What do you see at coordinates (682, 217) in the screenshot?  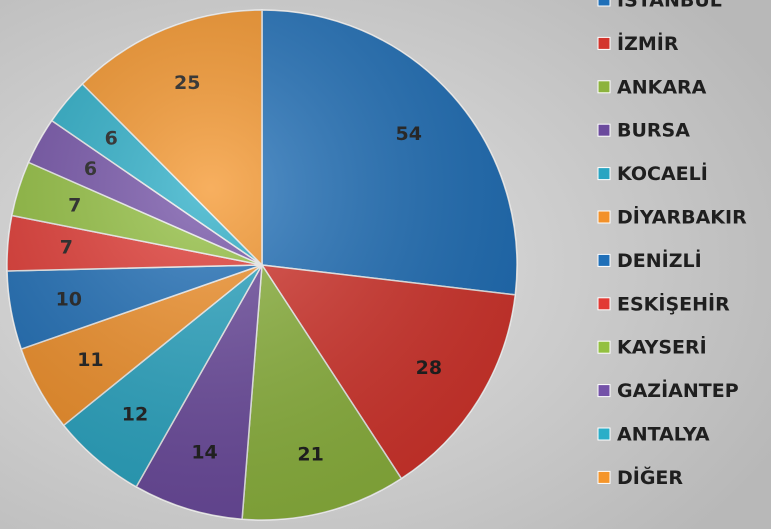 I see `legend-label: DİYARBAKIR` at bounding box center [682, 217].